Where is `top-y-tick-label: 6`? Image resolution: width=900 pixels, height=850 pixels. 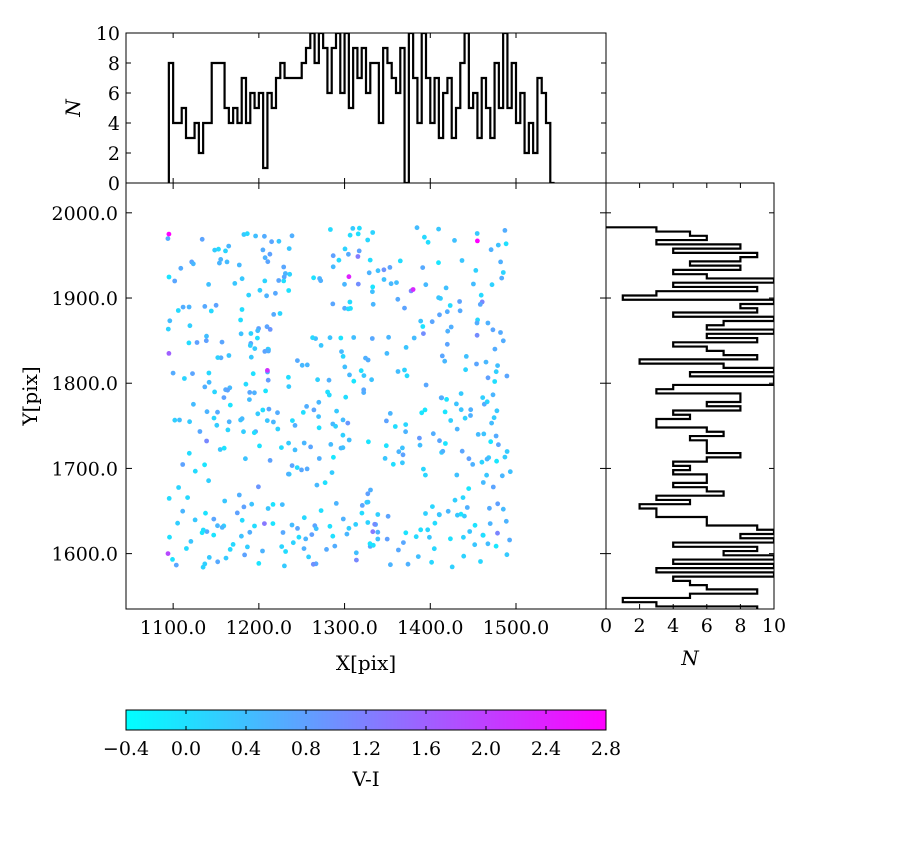 top-y-tick-label: 6 is located at coordinates (114, 94).